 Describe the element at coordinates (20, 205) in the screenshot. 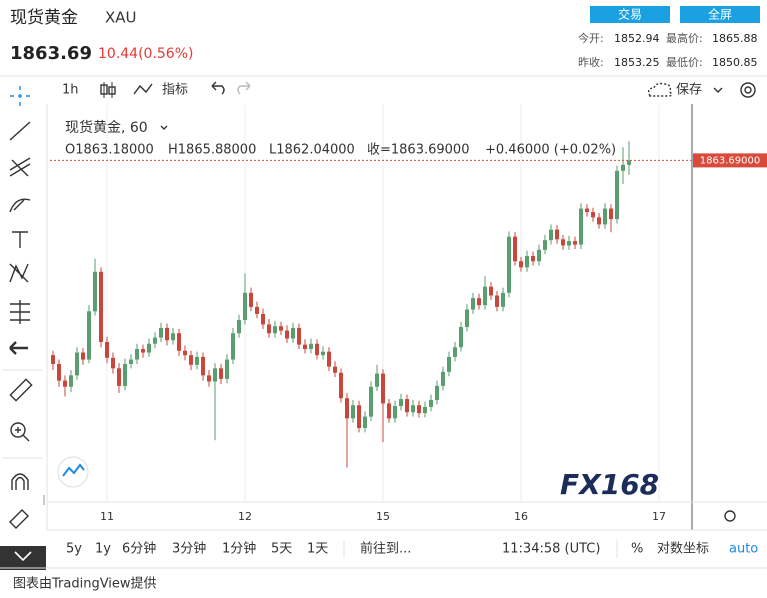

I see `brush-tool` at that location.